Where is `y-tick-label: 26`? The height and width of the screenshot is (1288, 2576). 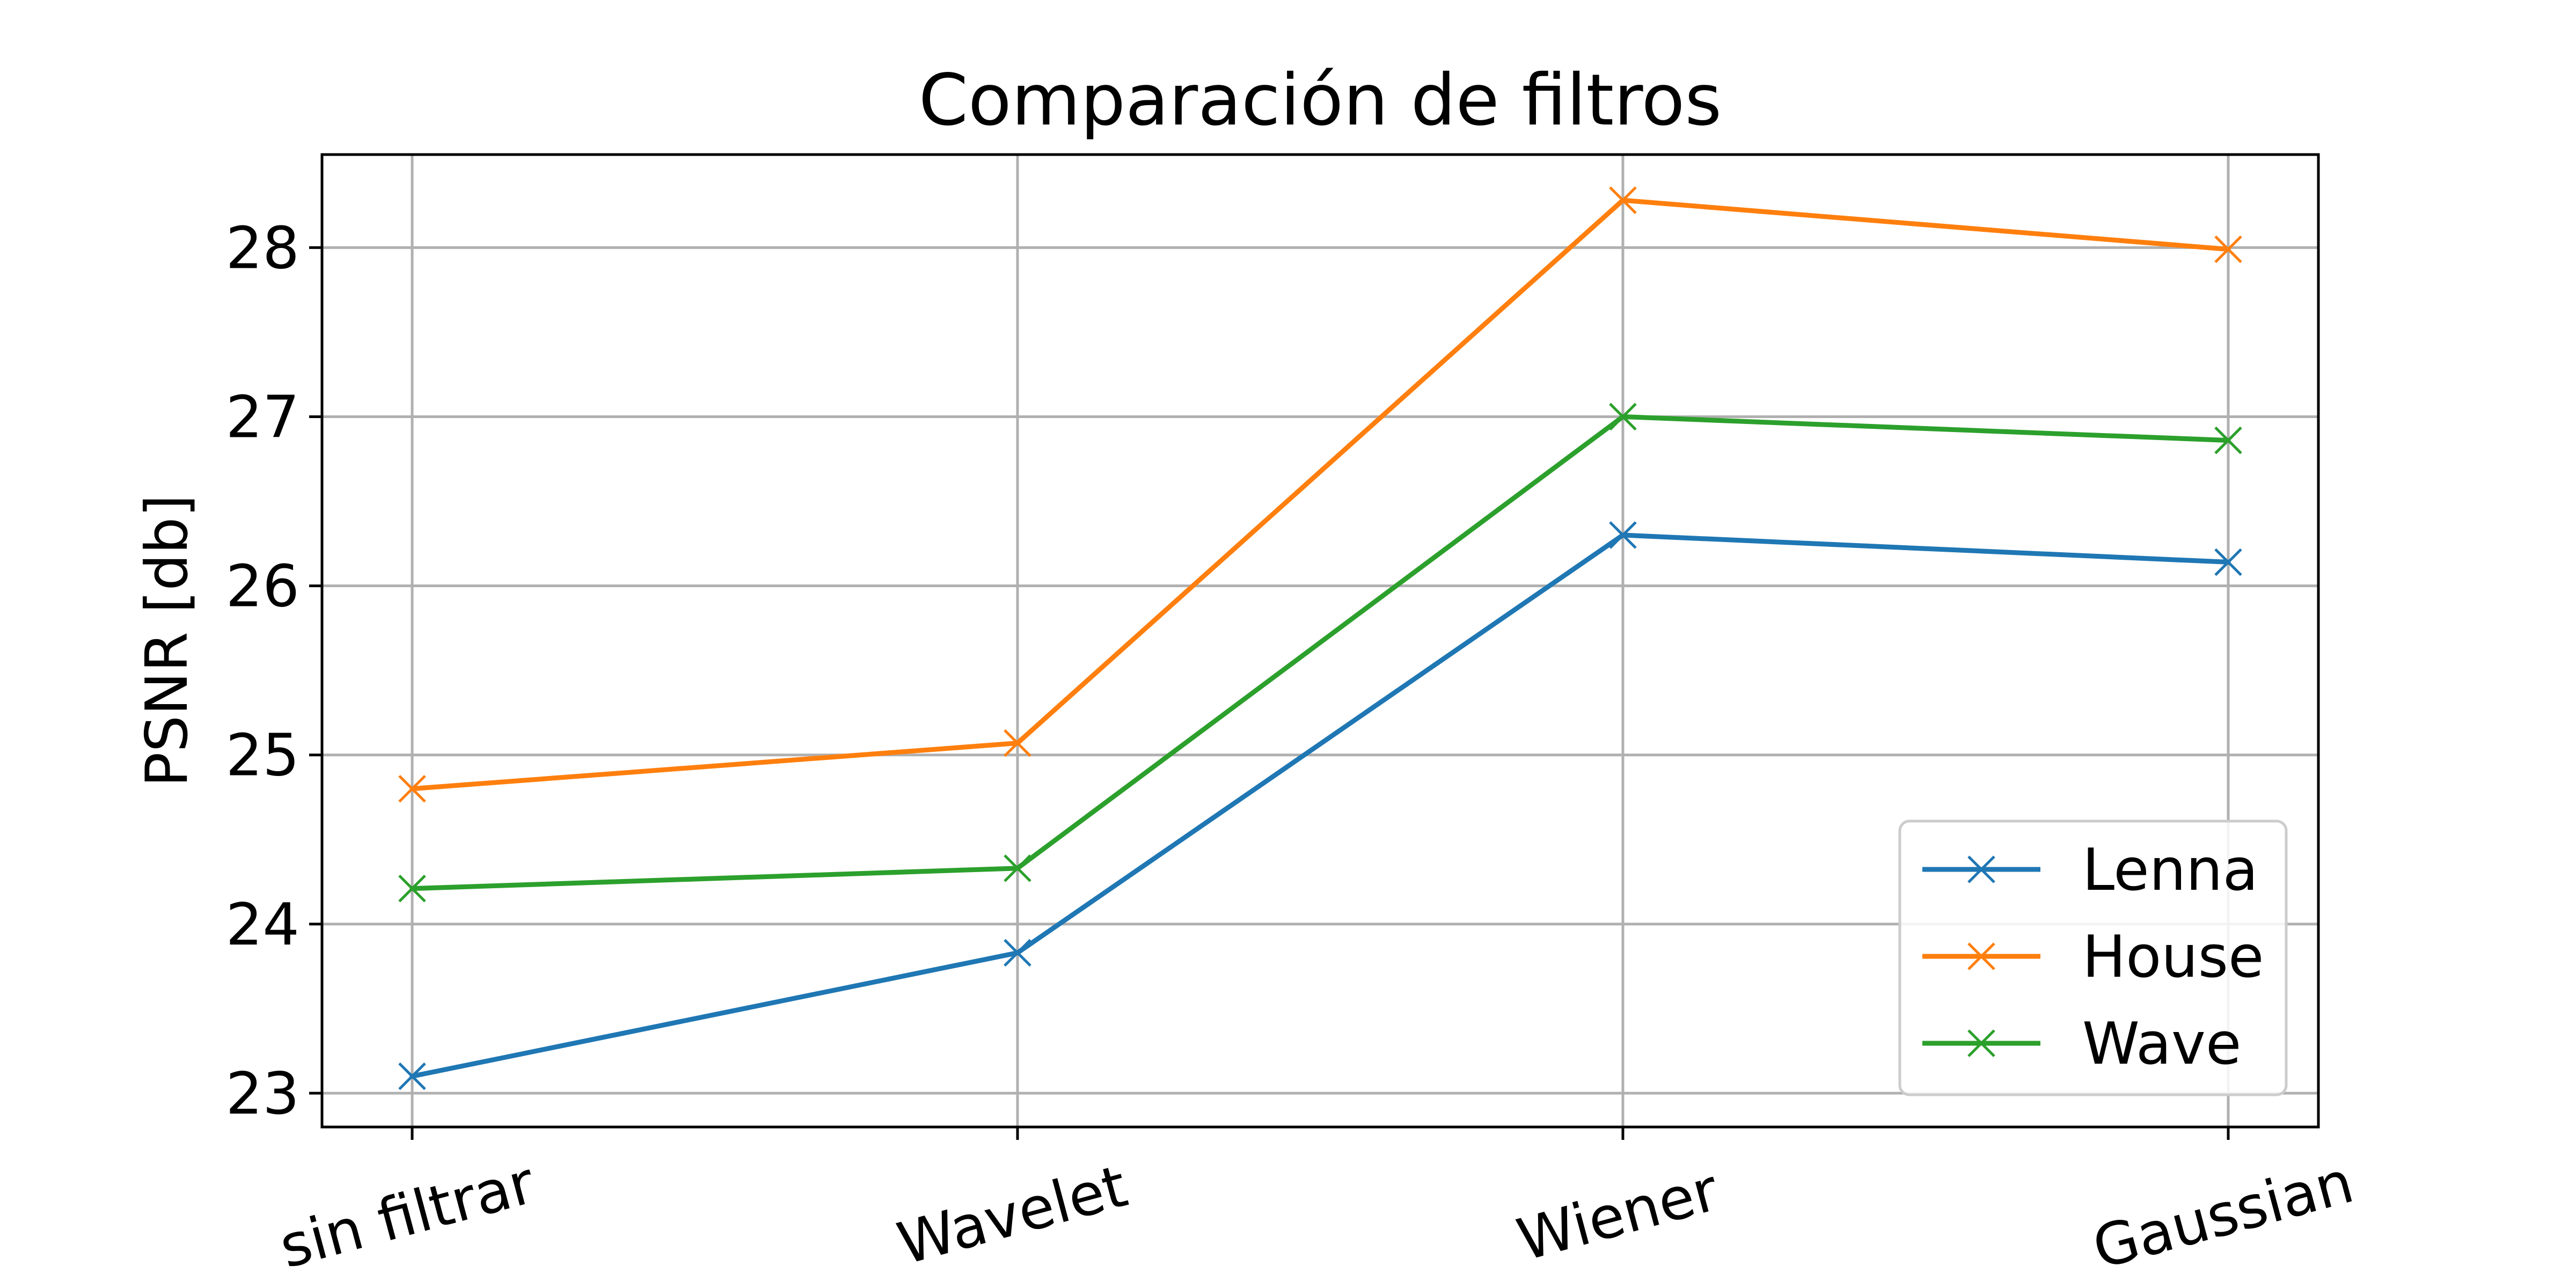
y-tick-label: 26 is located at coordinates (262, 586).